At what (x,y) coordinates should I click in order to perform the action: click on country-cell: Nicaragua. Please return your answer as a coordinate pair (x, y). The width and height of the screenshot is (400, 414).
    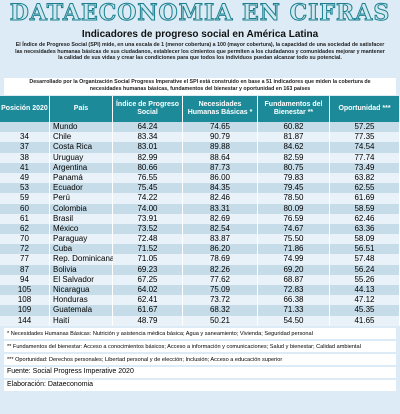
    Looking at the image, I should click on (81, 290).